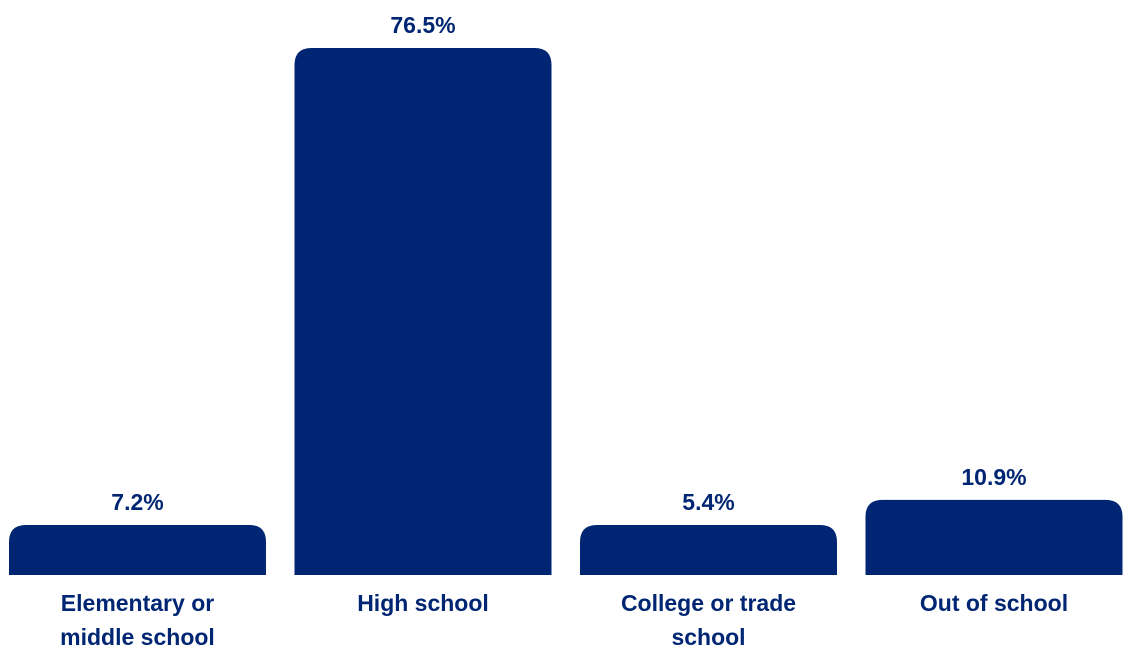  Describe the element at coordinates (137, 502) in the screenshot. I see `value-label-1: 7.2%` at that location.